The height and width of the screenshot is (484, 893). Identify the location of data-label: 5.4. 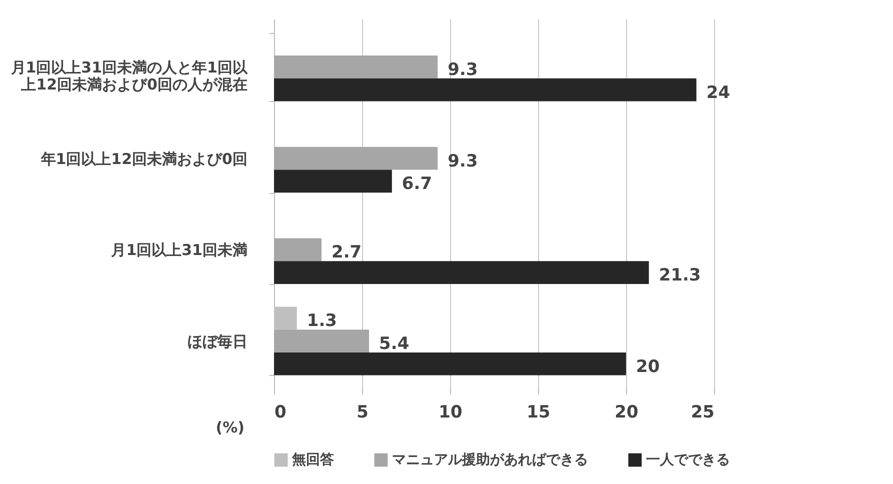
(394, 344).